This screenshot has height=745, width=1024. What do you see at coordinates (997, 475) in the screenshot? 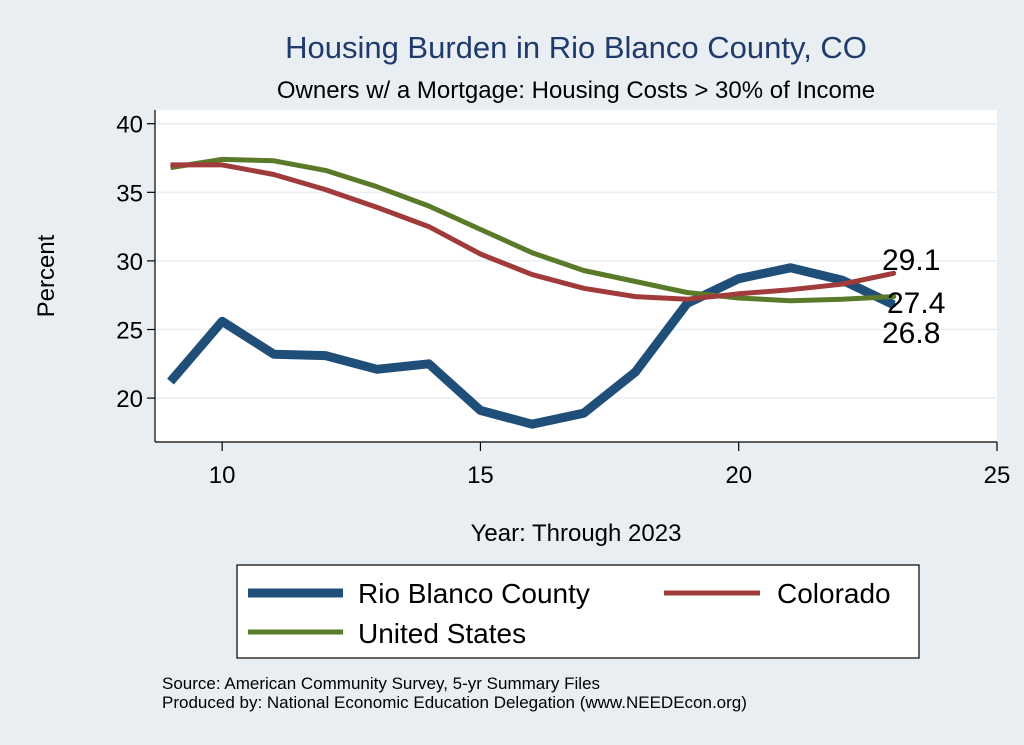
I see `x-tick-label: 25` at bounding box center [997, 475].